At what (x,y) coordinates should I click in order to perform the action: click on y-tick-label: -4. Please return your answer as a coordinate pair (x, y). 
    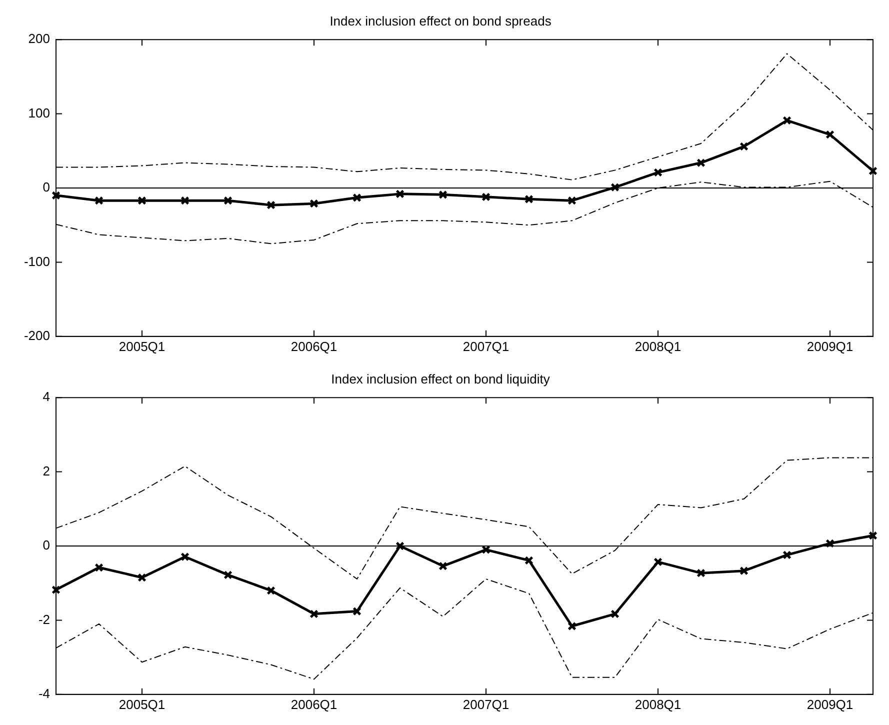
    Looking at the image, I should click on (44, 693).